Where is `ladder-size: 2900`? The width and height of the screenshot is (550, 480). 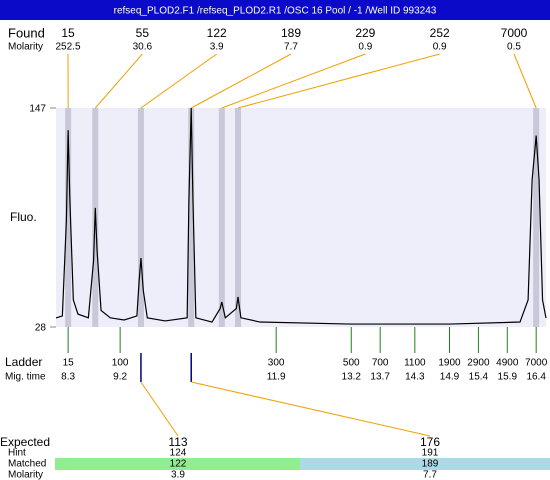
ladder-size: 2900 is located at coordinates (478, 363).